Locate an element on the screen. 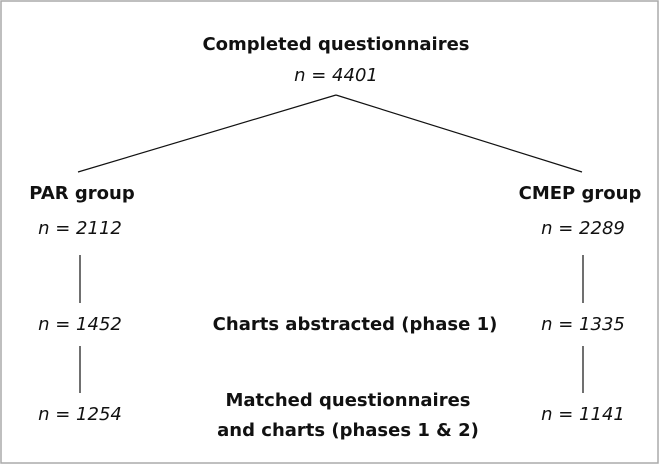  stage-label: Matched questionnaires is located at coordinates (347, 400).